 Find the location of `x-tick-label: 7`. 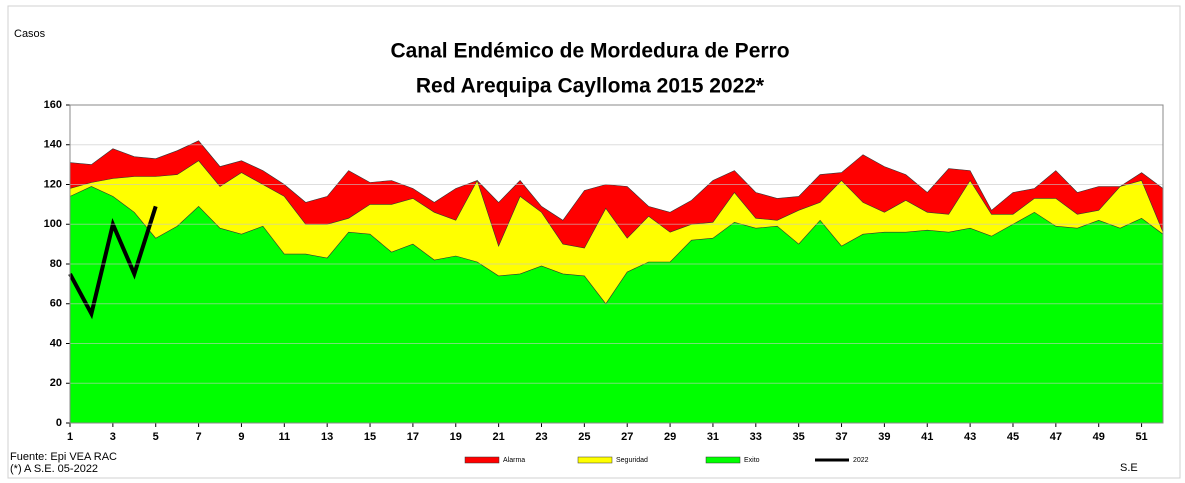

x-tick-label: 7 is located at coordinates (199, 437).